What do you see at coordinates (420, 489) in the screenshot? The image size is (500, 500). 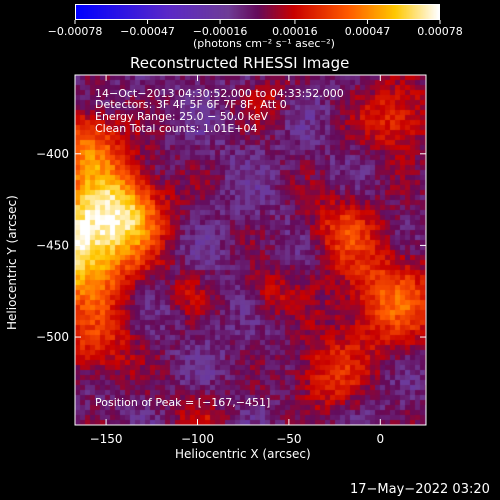 I see `footer-timestamp: 17−May−2022 03:20` at bounding box center [420, 489].